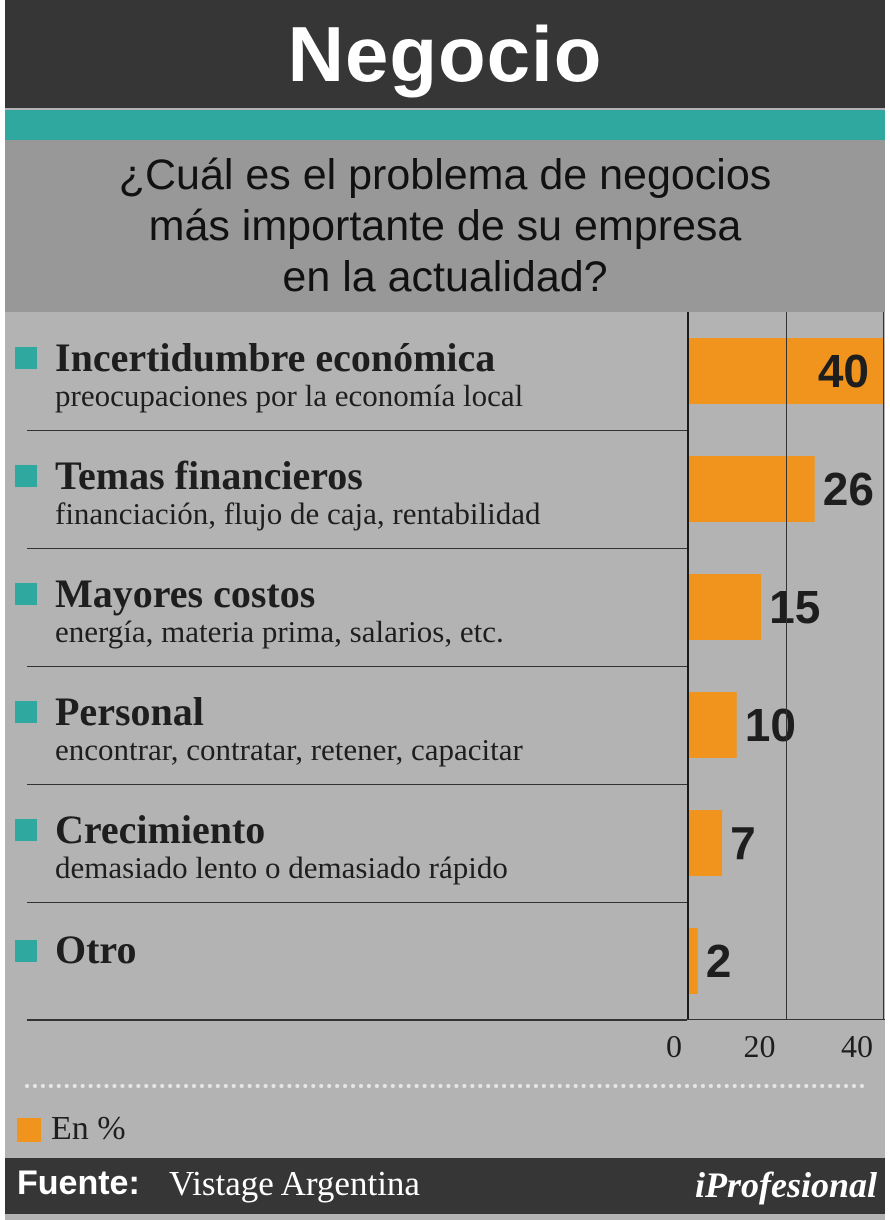 The image size is (890, 1220). I want to click on bar-value-label: 15, so click(794, 607).